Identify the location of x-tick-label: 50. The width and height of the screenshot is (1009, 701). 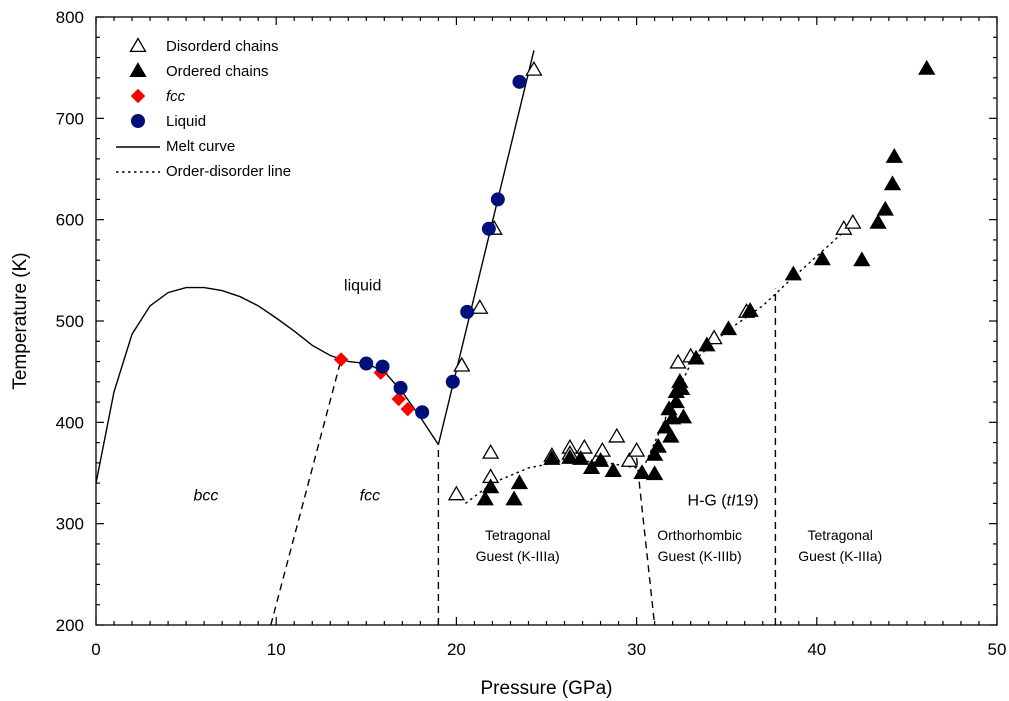
(997, 649).